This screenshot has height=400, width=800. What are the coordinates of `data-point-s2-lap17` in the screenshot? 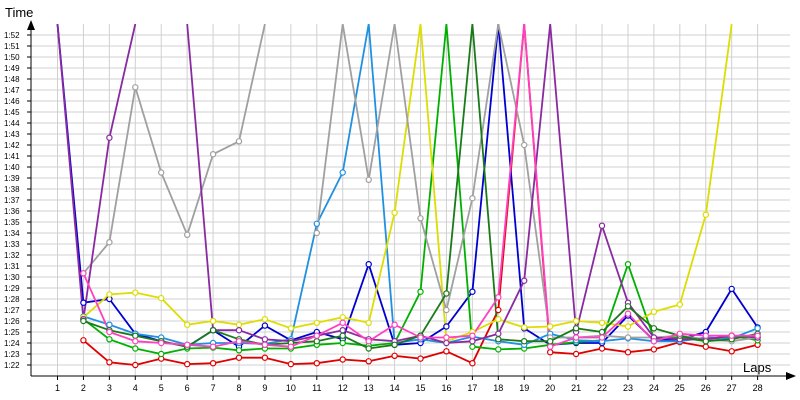 It's located at (472, 291).